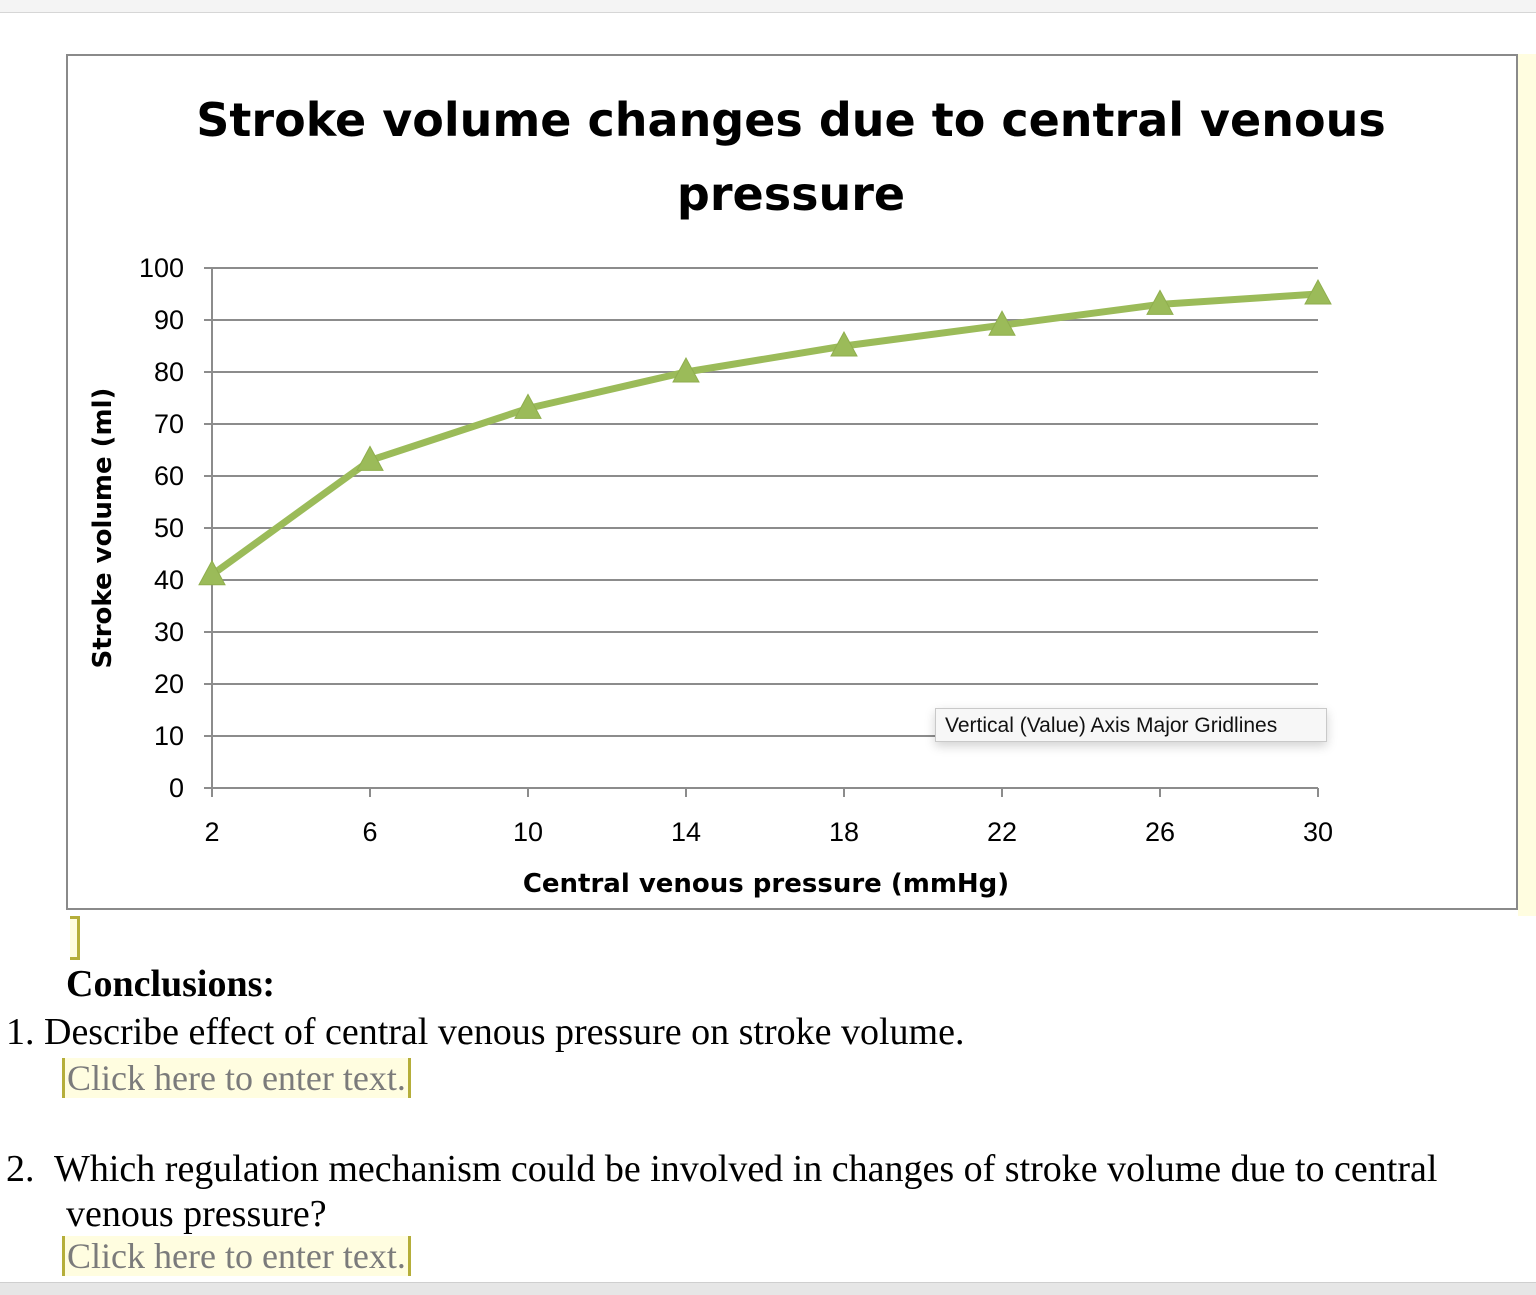 This screenshot has width=1536, height=1295. I want to click on data-point-x14, so click(686, 369).